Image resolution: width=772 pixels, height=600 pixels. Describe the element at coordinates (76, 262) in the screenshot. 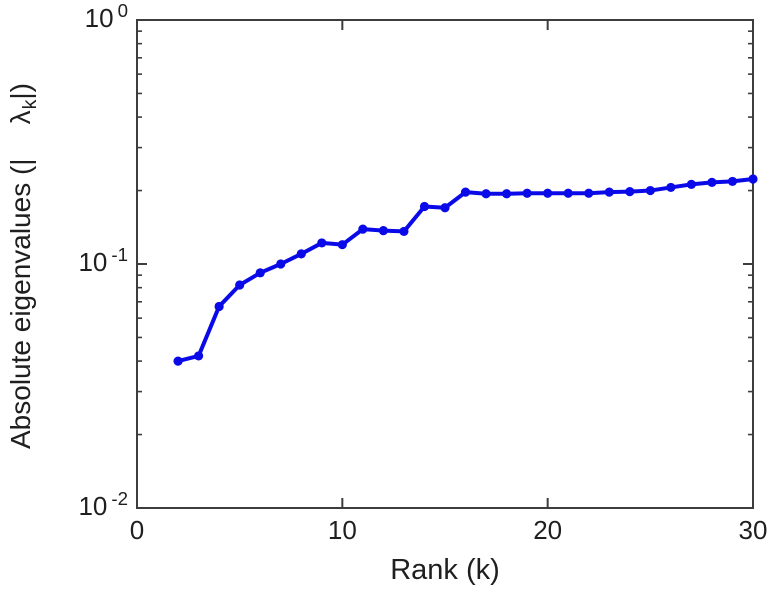

I see `y-tick-label: 10 -1` at that location.